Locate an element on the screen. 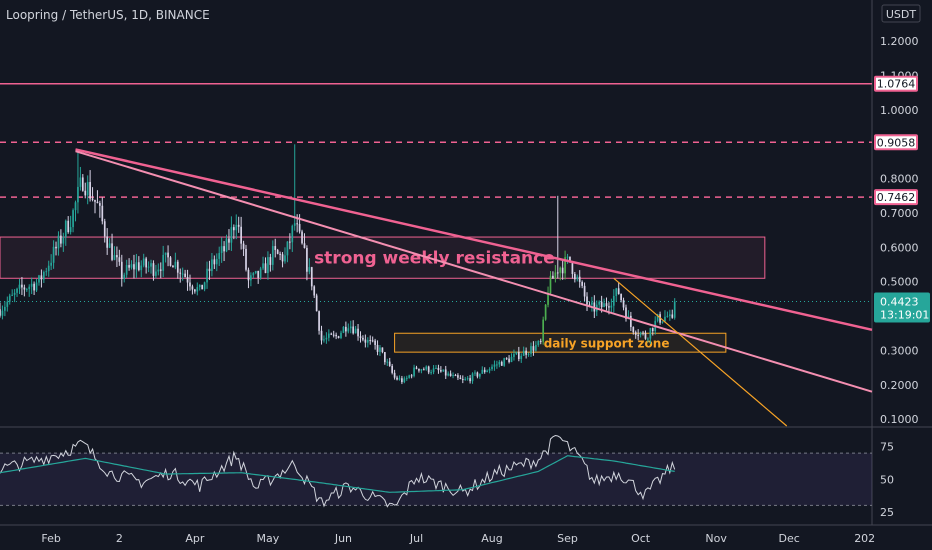 The height and width of the screenshot is (550, 932). price-tick-label: 0.3000 is located at coordinates (899, 350).